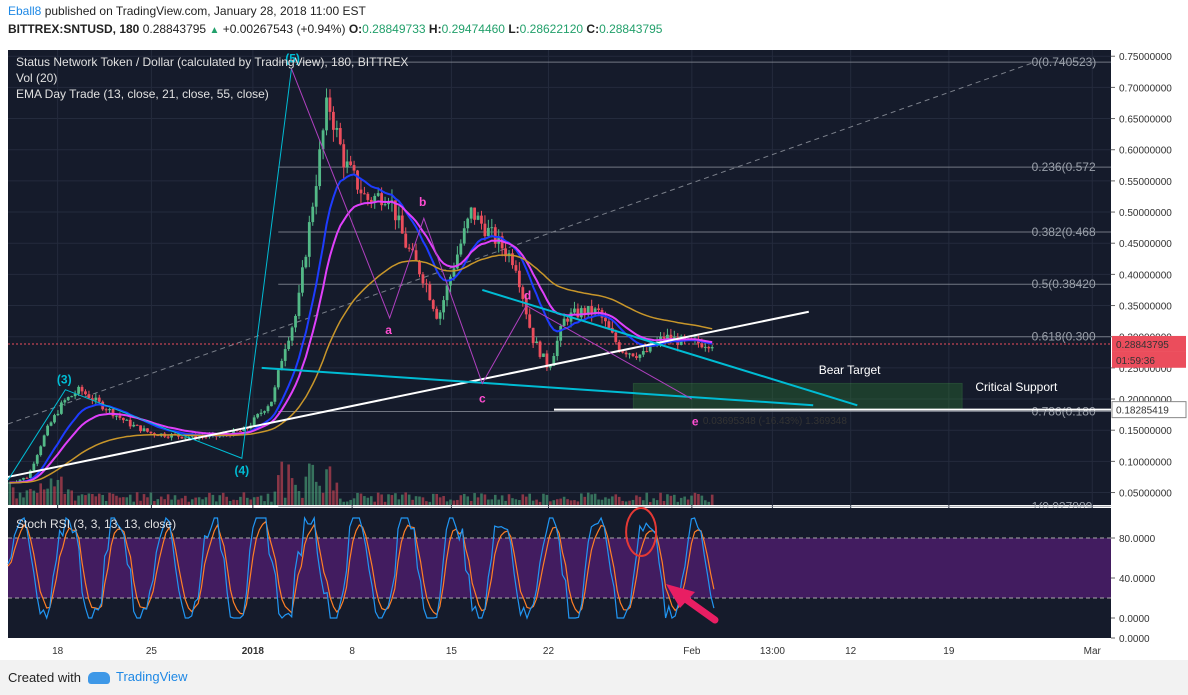  What do you see at coordinates (1149, 377) in the screenshot?
I see `price-tags: 0.28843795 01:59:36 0.18285419` at bounding box center [1149, 377].